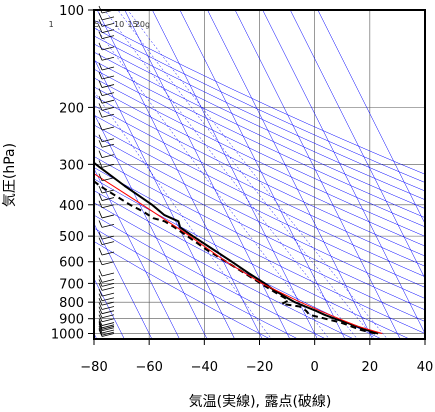 This screenshot has height=412, width=435. Describe the element at coordinates (148, 367) in the screenshot. I see `x-tick-label: −60` at that location.